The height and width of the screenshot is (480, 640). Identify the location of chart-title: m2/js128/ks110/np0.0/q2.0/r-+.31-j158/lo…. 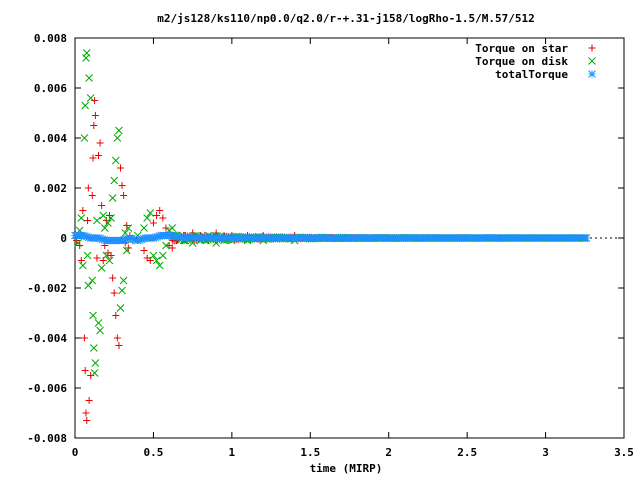
(346, 18).